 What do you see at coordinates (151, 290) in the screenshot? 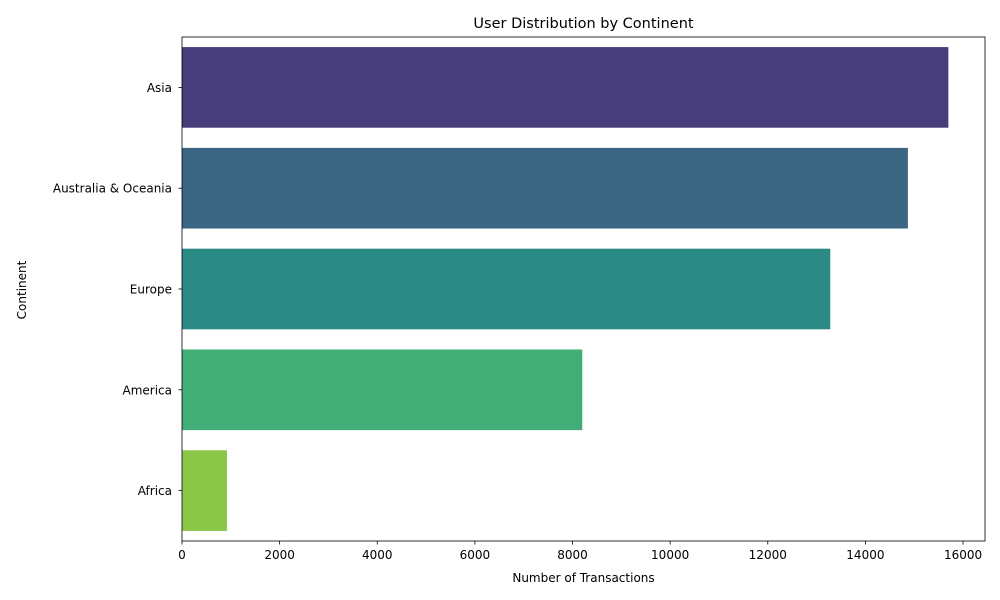
I see `y-tick-label: Europe` at bounding box center [151, 290].